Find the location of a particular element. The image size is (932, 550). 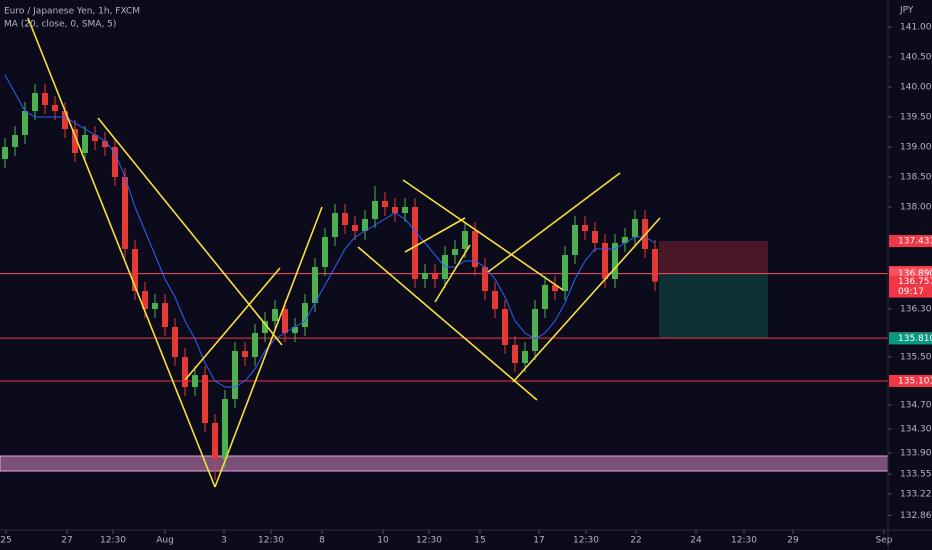

y-tick-label: 136.300 is located at coordinates (916, 310).